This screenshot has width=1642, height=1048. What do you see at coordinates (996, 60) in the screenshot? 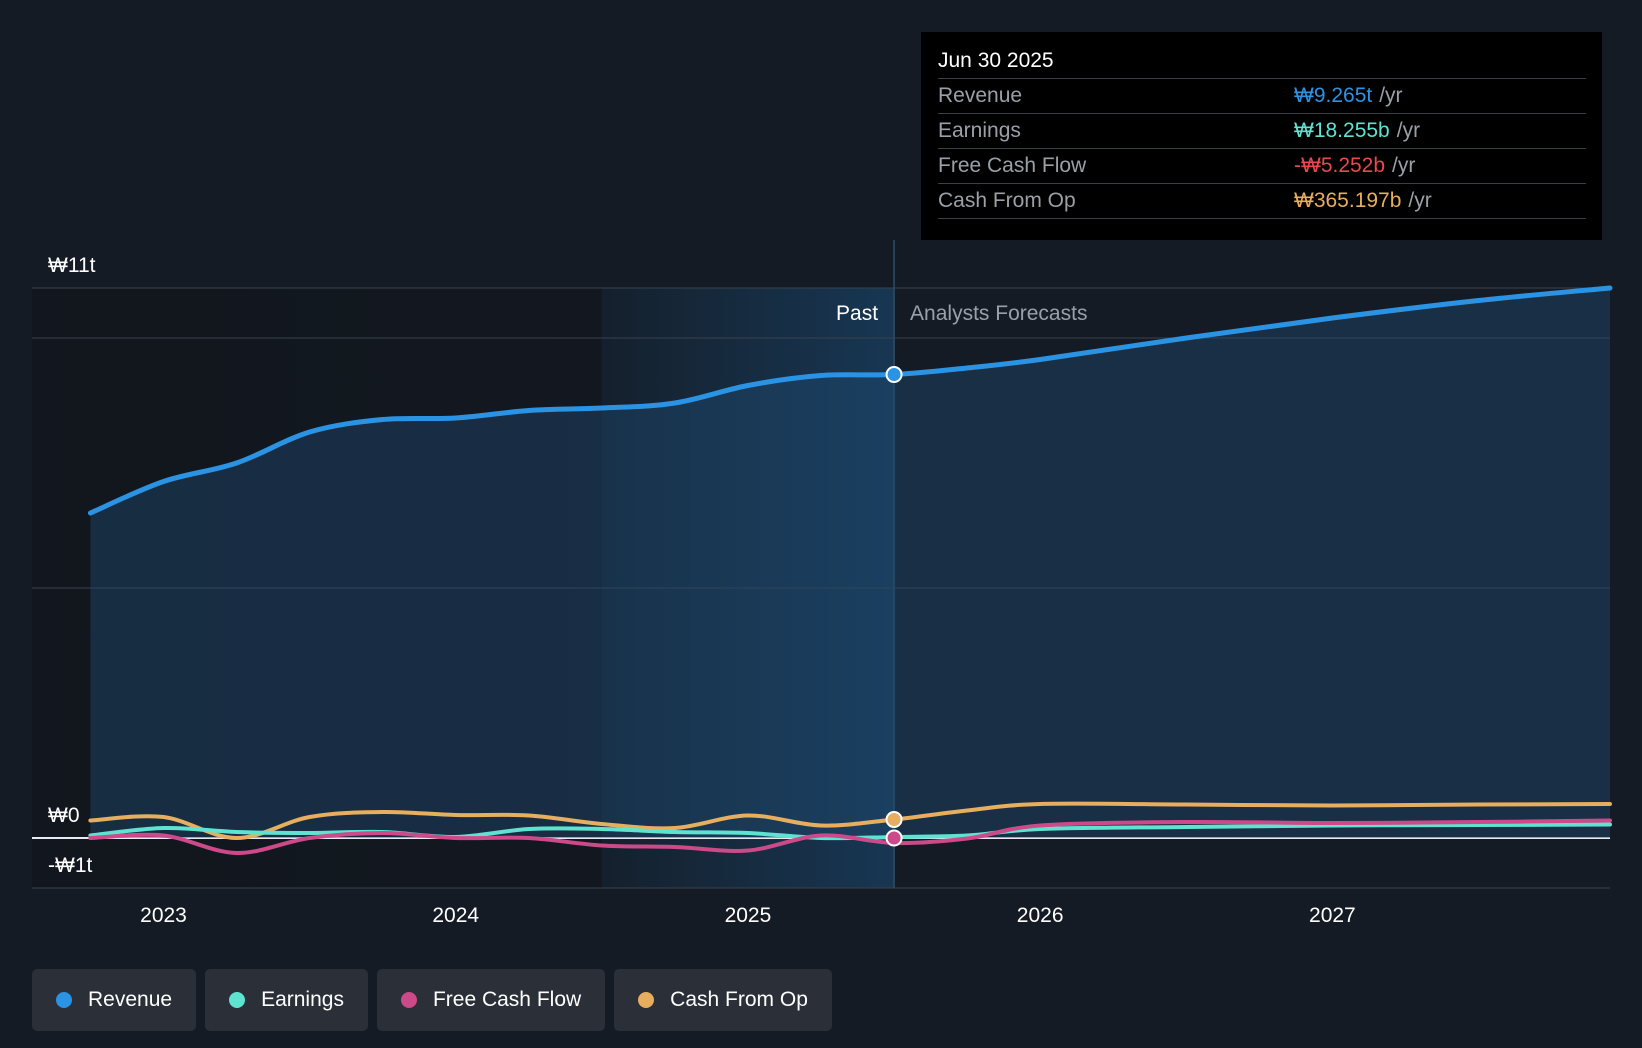
I see `tooltip-date: Jun 30 2025` at bounding box center [996, 60].